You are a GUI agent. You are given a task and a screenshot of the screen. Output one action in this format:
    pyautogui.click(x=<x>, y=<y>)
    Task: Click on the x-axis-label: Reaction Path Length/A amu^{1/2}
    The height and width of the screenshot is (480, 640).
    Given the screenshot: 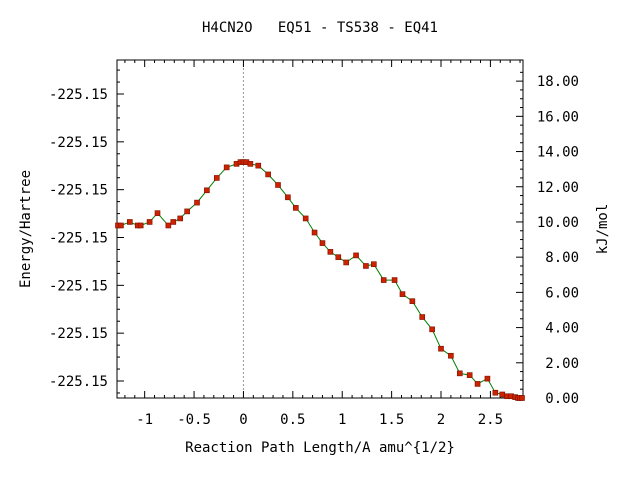 What is the action you would take?
    pyautogui.click(x=320, y=448)
    